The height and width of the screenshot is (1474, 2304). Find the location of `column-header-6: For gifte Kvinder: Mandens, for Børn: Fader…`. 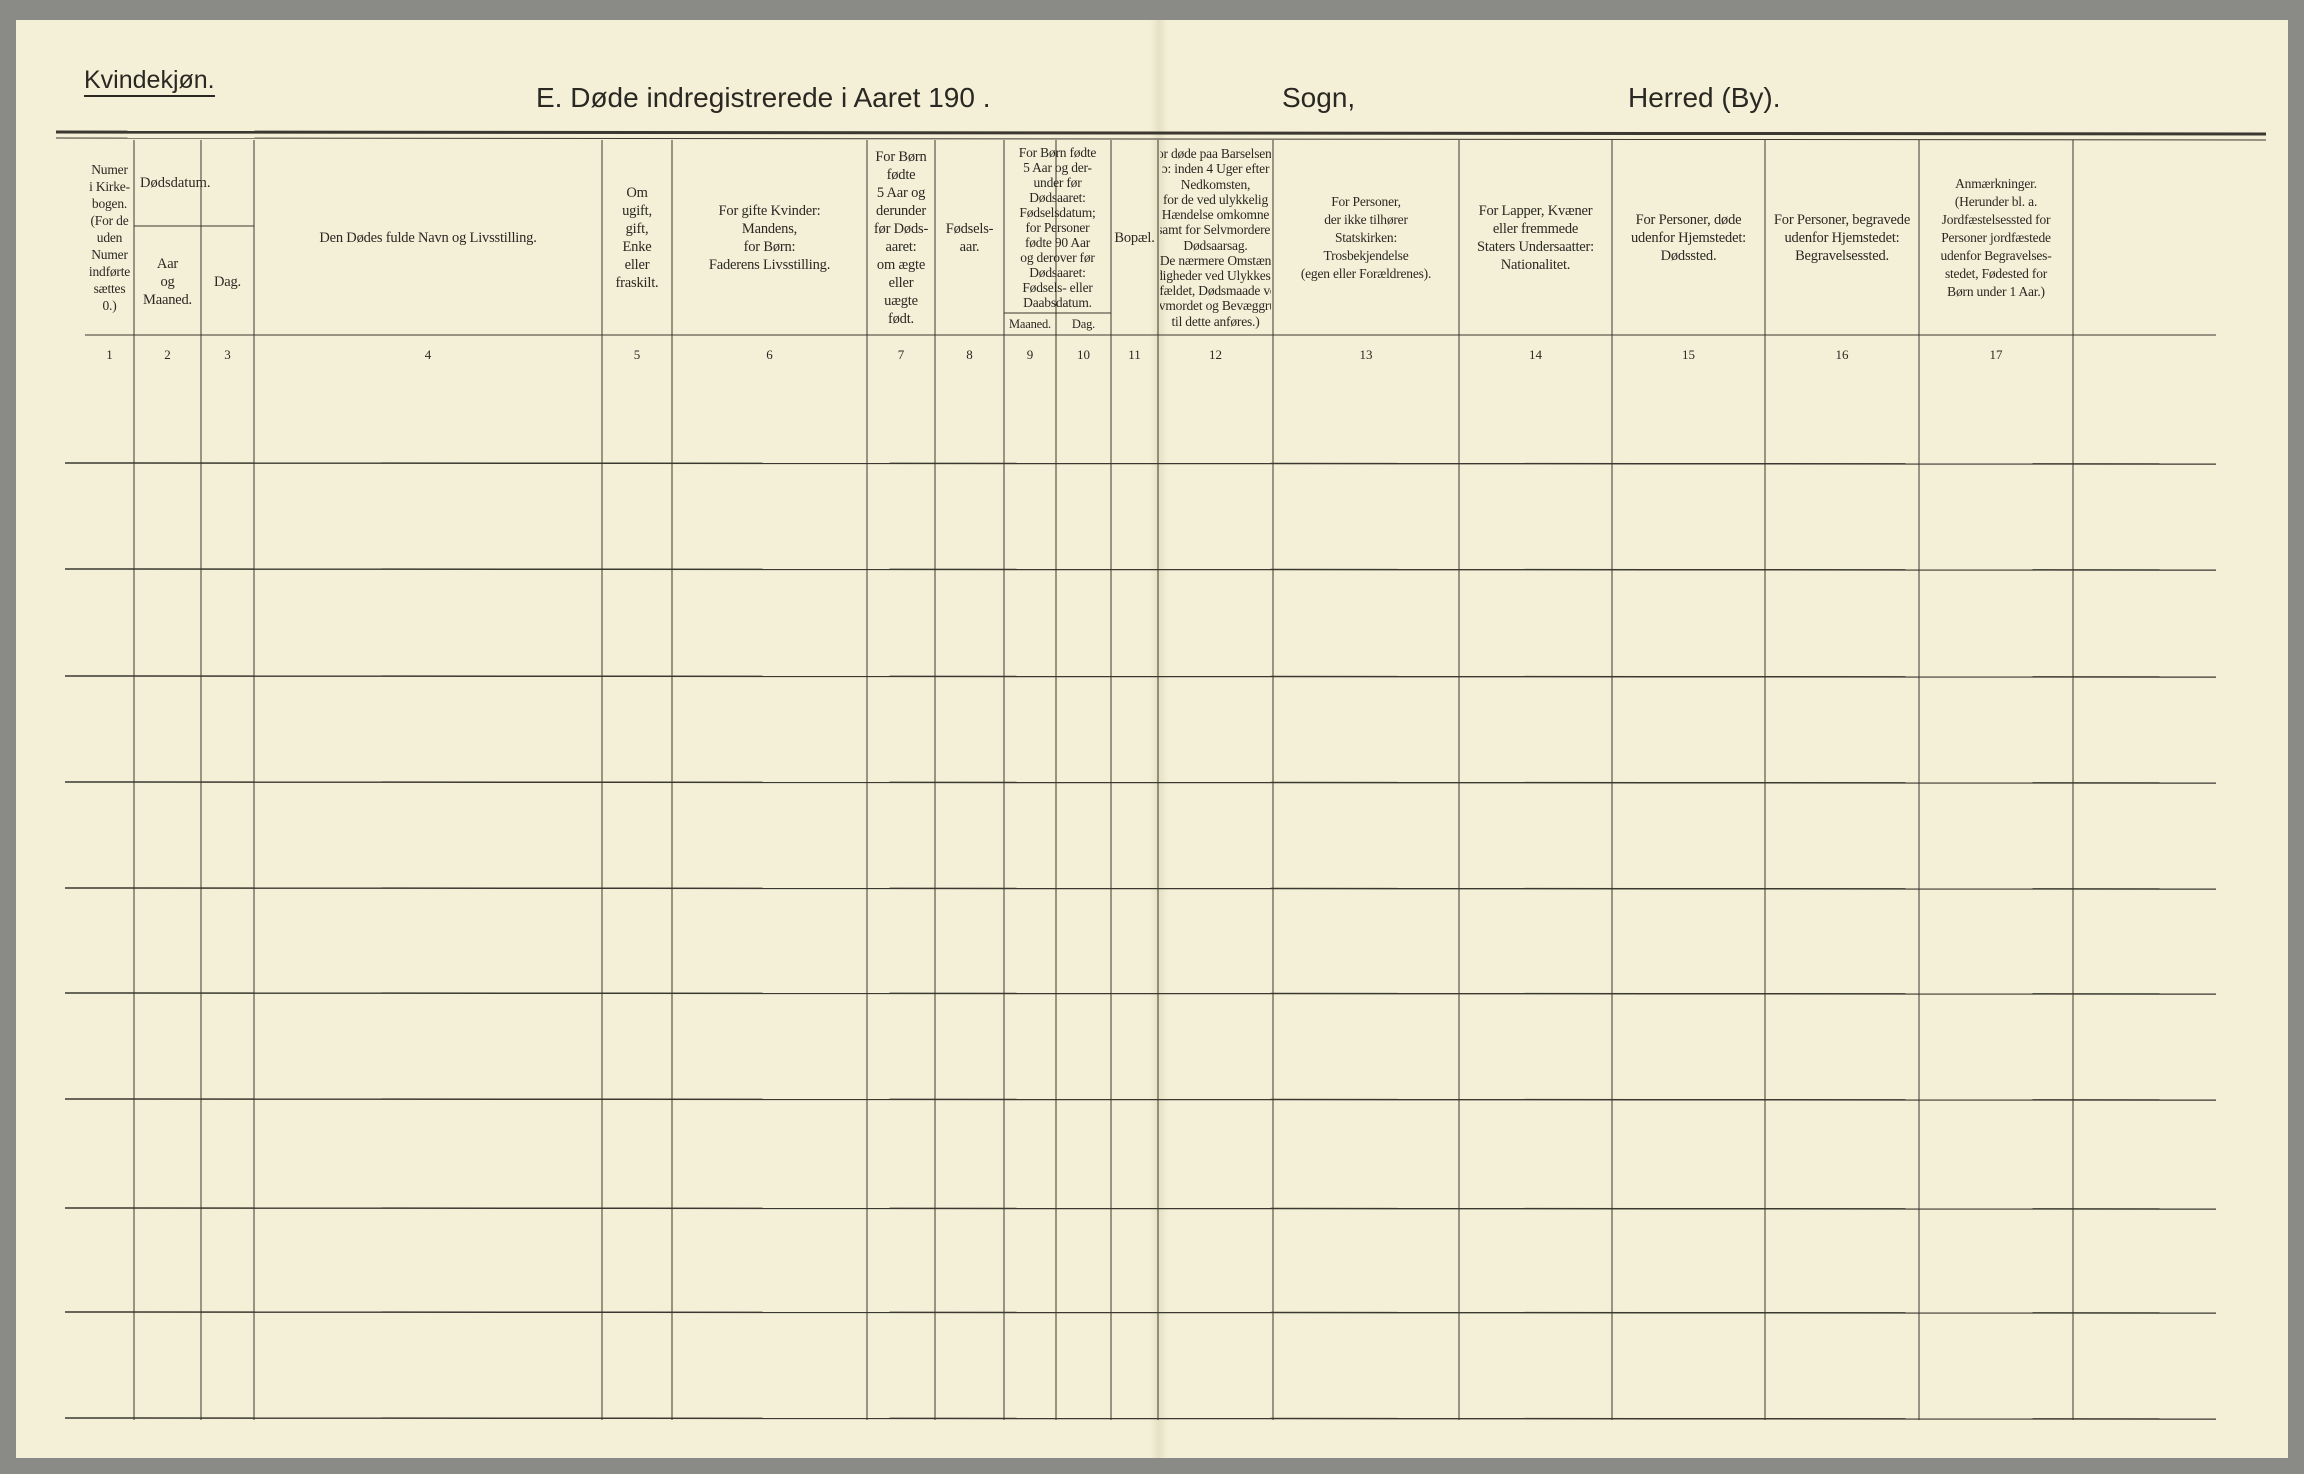

column-header-6: For gifte Kvinder: Mandens, for Børn: Fader… is located at coordinates (769, 237).